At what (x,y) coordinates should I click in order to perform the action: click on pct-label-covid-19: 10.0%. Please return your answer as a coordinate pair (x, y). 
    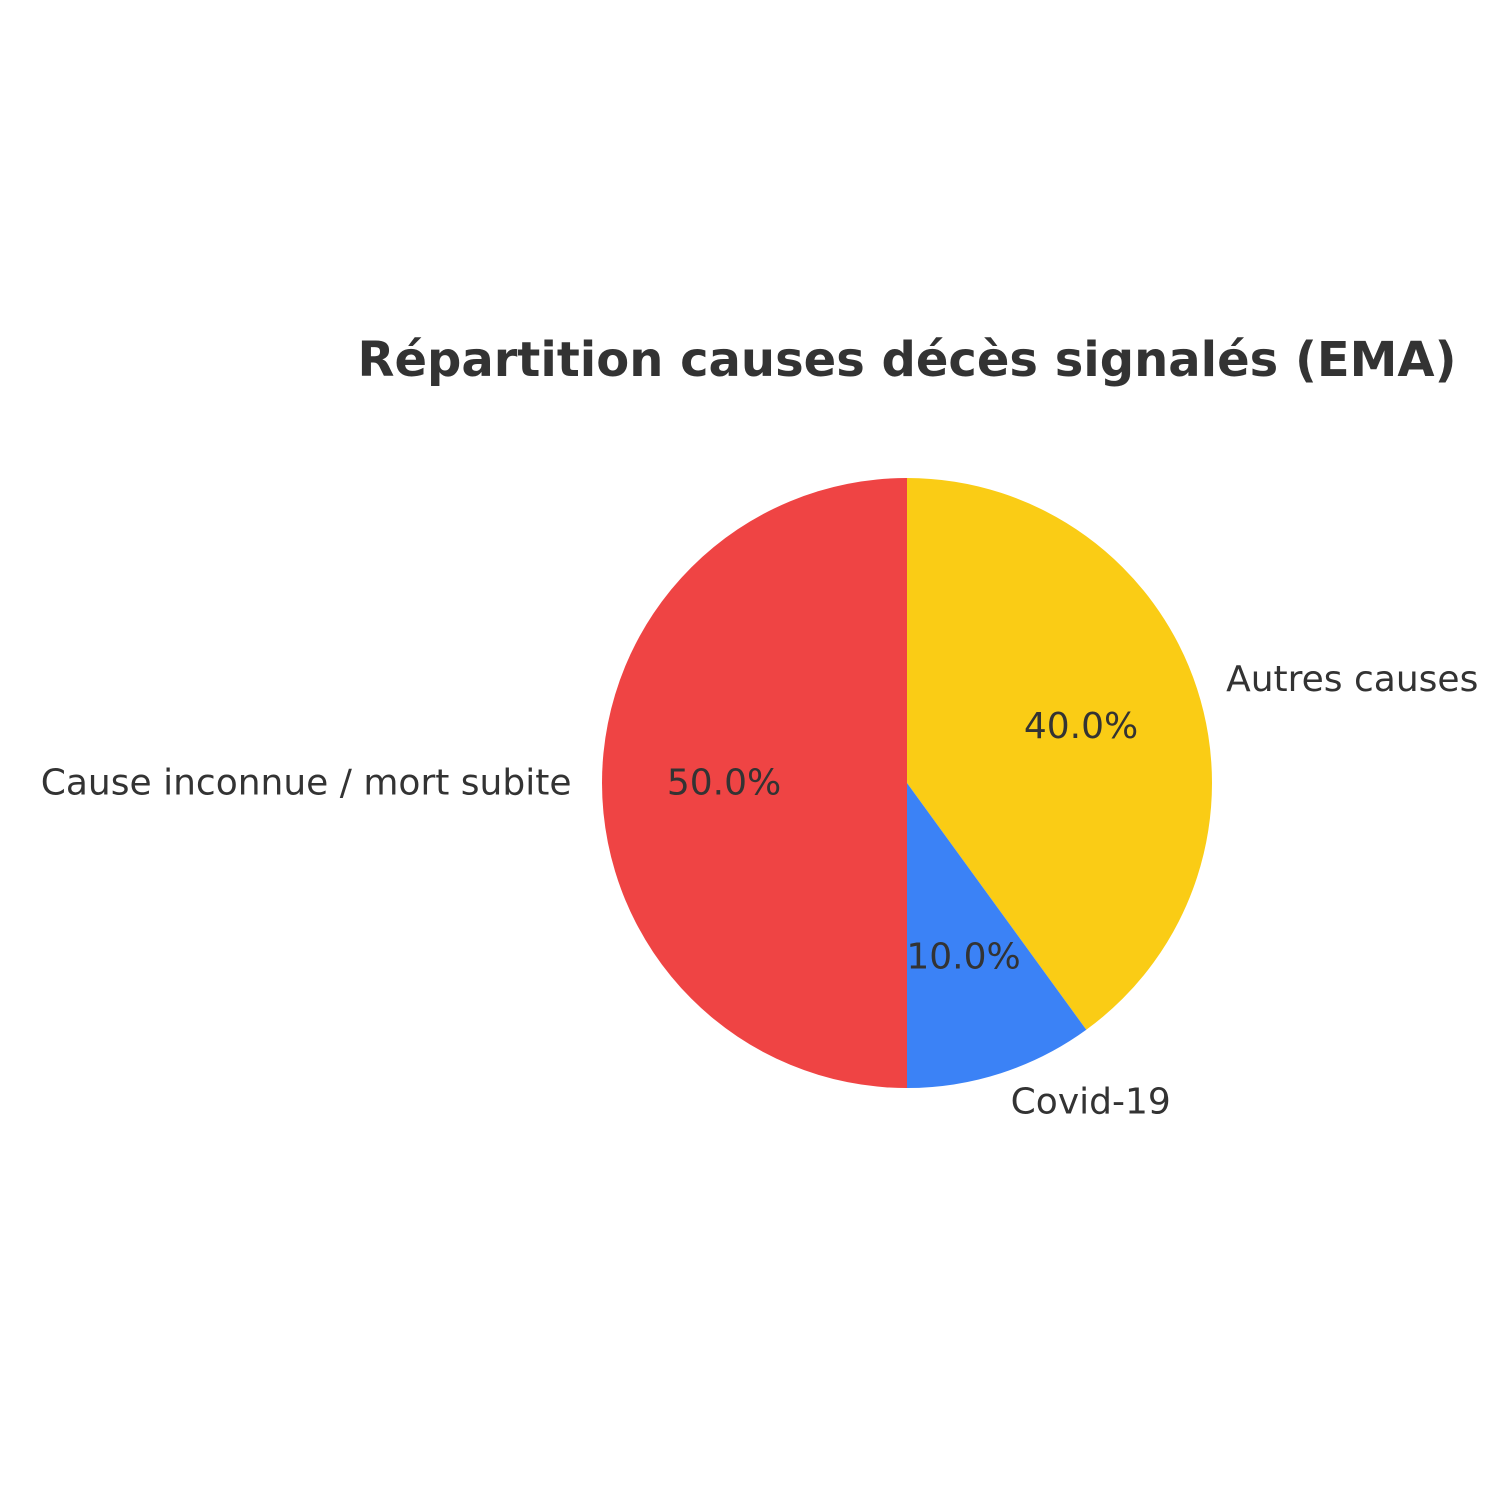
    Looking at the image, I should click on (963, 957).